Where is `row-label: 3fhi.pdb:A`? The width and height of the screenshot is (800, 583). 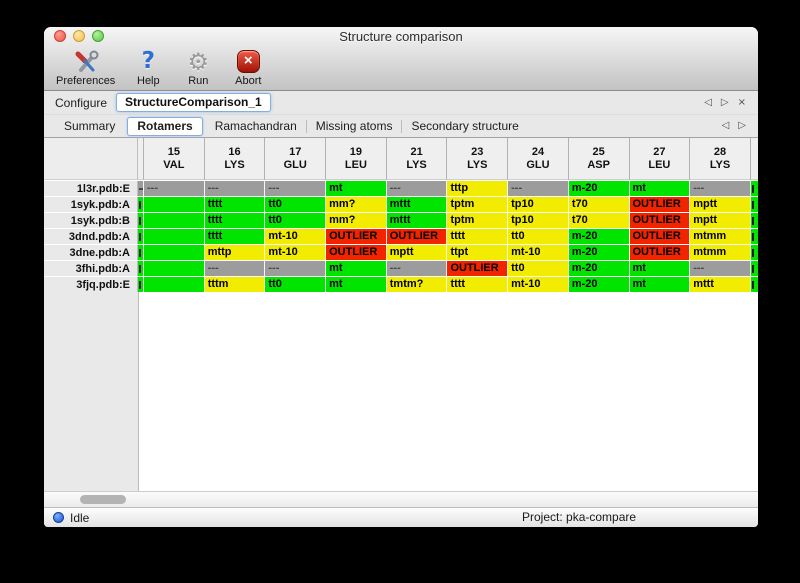 row-label: 3fhi.pdb:A is located at coordinates (91, 268).